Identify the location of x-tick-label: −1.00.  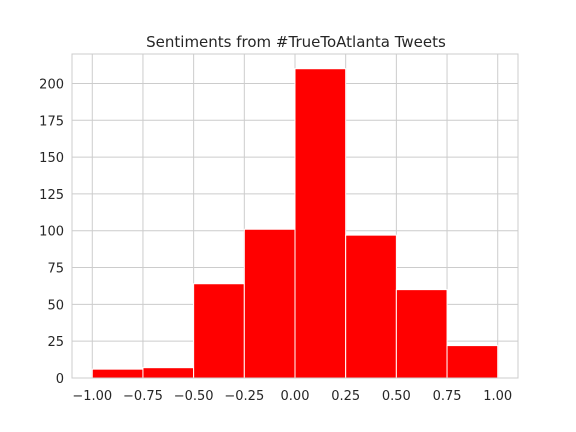
(92, 396).